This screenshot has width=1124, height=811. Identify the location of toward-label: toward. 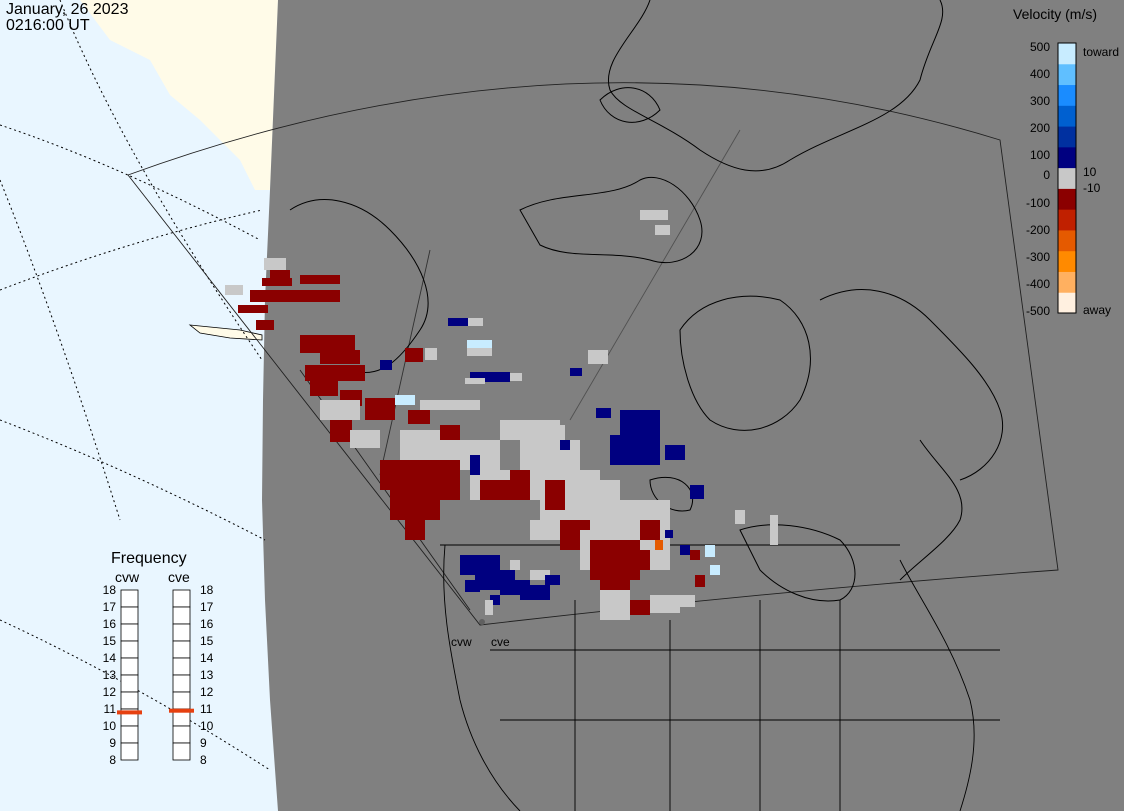
(1101, 52).